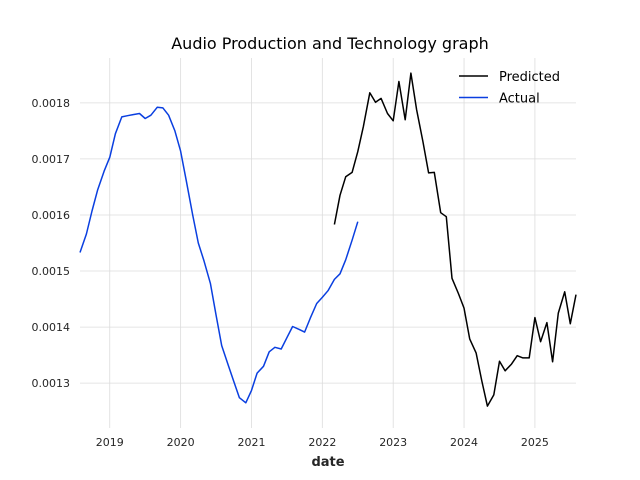 The image size is (640, 480). Describe the element at coordinates (51, 271) in the screenshot. I see `y-tick-label: 0.0015` at that location.